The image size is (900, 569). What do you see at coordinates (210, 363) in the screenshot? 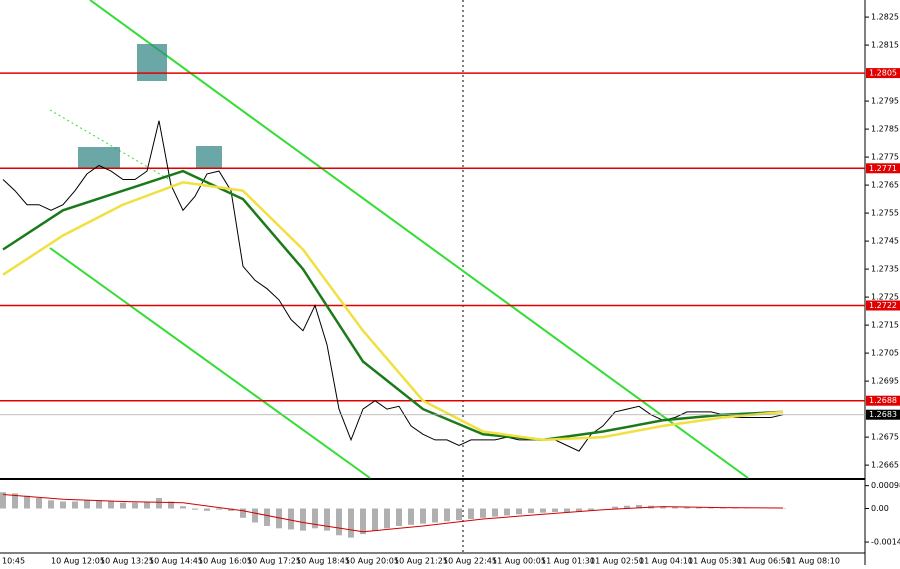
I see `channel-lower` at bounding box center [210, 363].